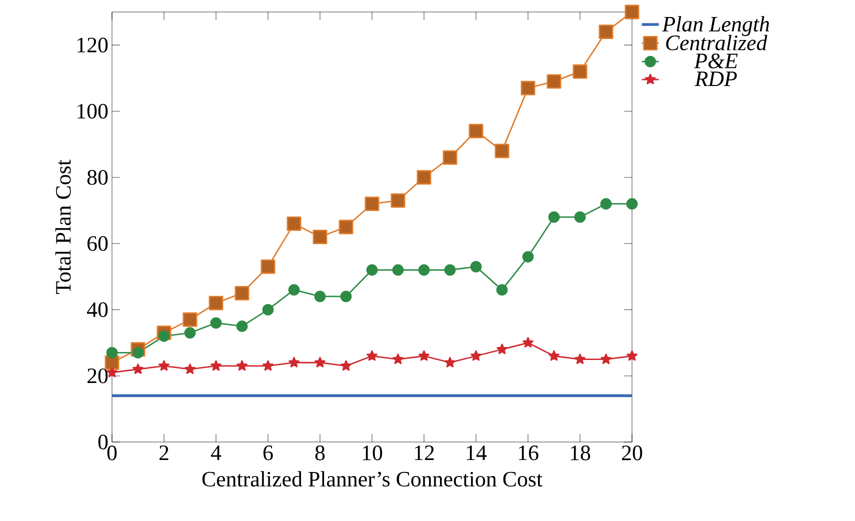 Image resolution: width=855 pixels, height=521 pixels. Describe the element at coordinates (93, 45) in the screenshot. I see `y-tick-label: 120` at that location.